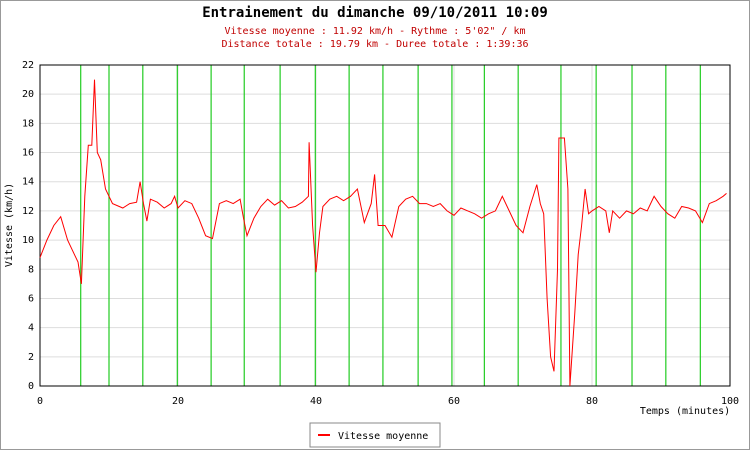  What do you see at coordinates (178, 401) in the screenshot?
I see `x-tick-label: 20` at bounding box center [178, 401].